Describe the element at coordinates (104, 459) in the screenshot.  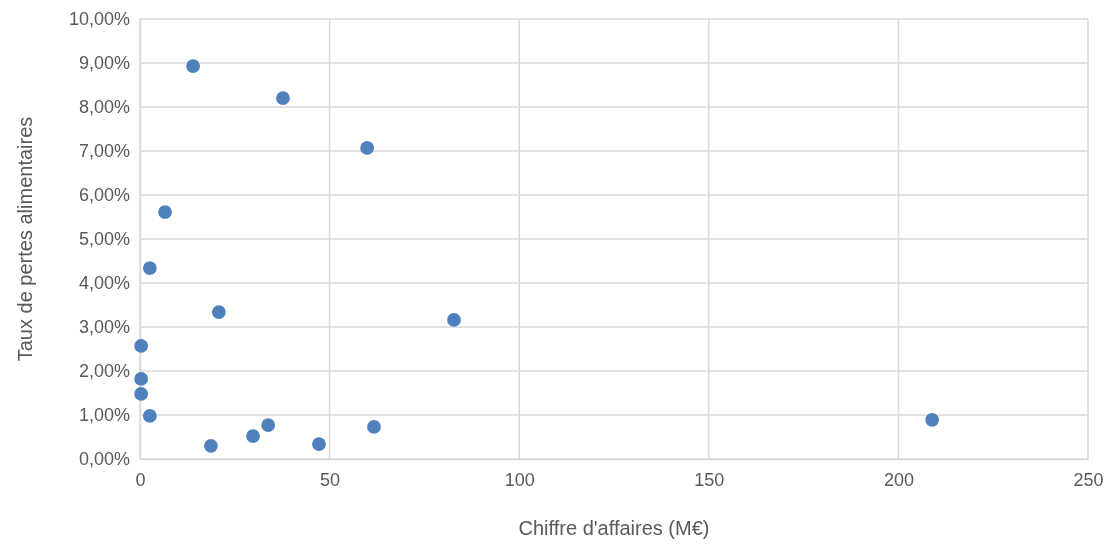
I see `y-tick-label: 0,00%` at that location.